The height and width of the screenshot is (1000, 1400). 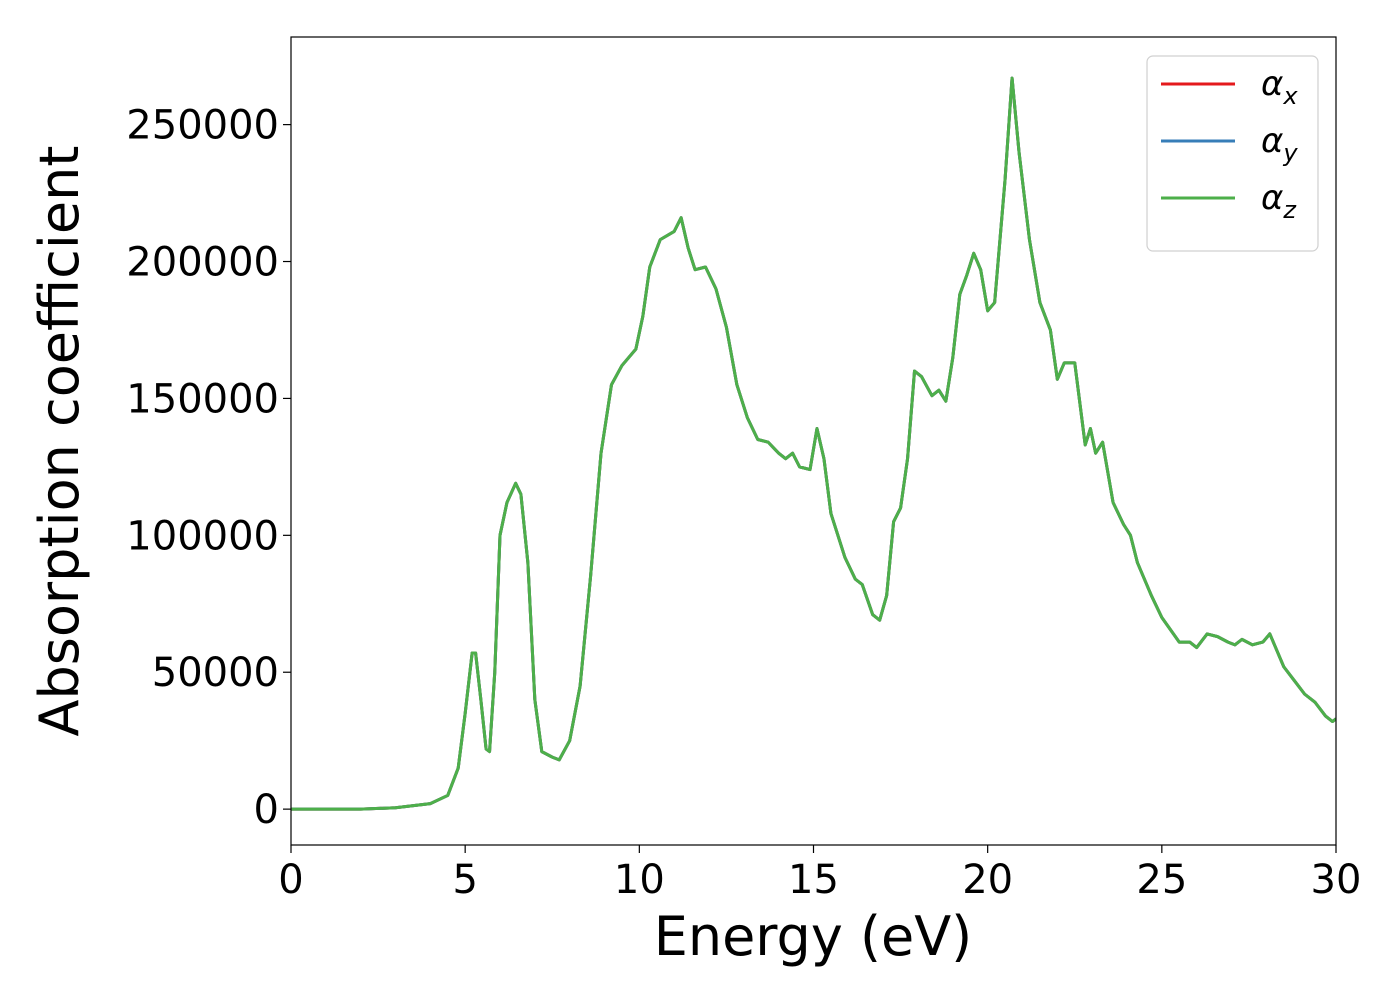 What do you see at coordinates (1279, 87) in the screenshot?
I see `legend-label: αx` at bounding box center [1279, 87].